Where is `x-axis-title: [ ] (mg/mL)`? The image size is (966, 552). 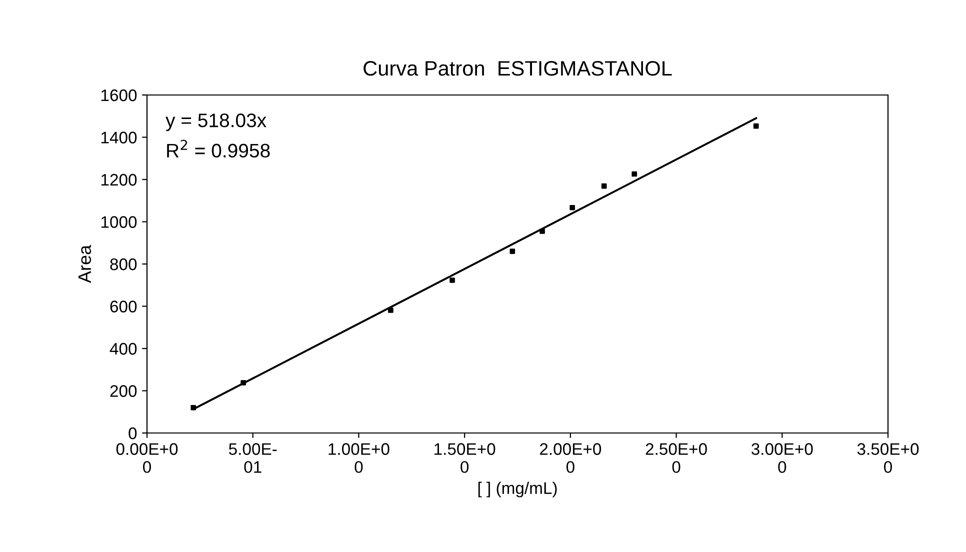
x-axis-title: [ ] (mg/mL) is located at coordinates (517, 490).